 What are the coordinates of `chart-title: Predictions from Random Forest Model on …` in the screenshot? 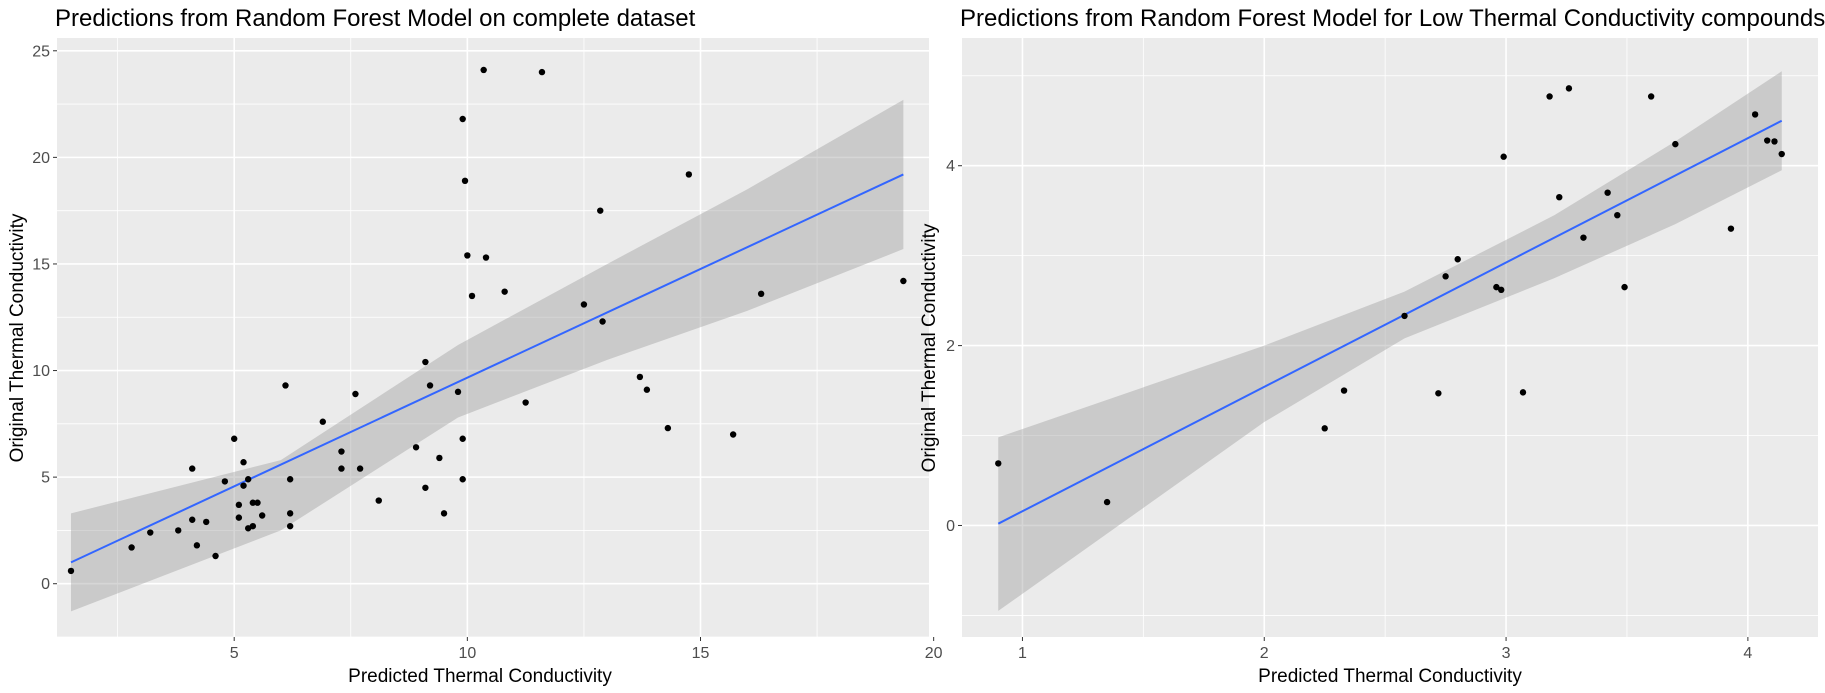 It's located at (375, 18).